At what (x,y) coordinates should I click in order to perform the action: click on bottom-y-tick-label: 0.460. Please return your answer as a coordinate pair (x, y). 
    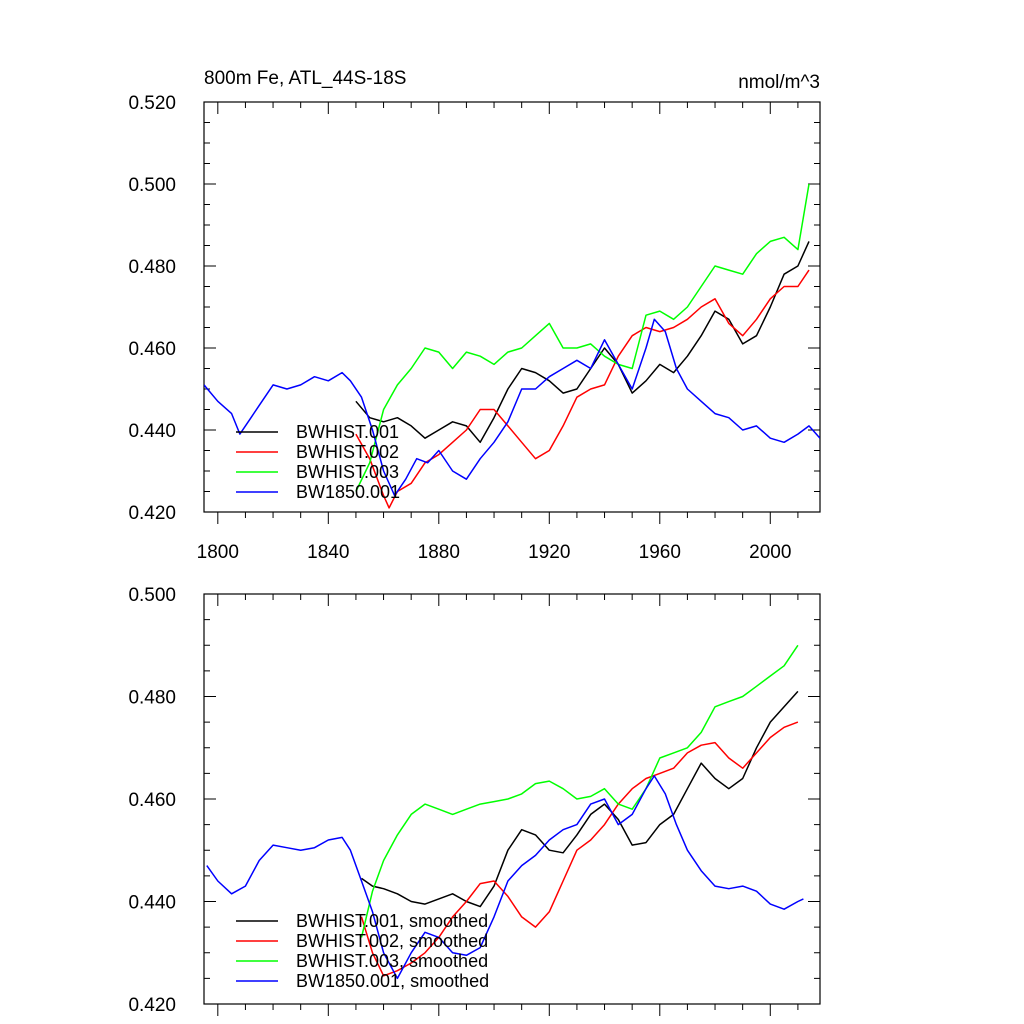
    Looking at the image, I should click on (152, 800).